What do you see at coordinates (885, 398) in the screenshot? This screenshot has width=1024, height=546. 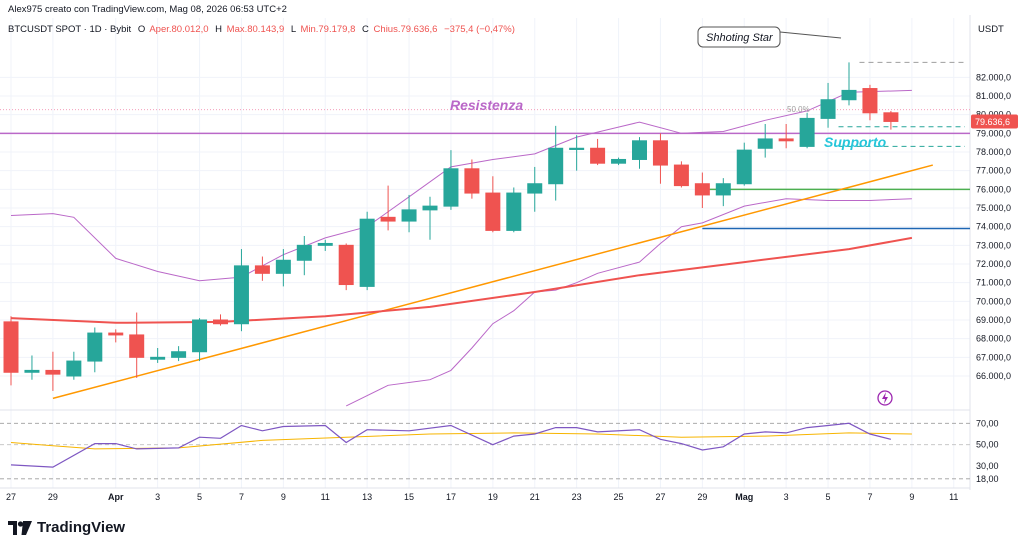 I see `lightning-icon` at bounding box center [885, 398].